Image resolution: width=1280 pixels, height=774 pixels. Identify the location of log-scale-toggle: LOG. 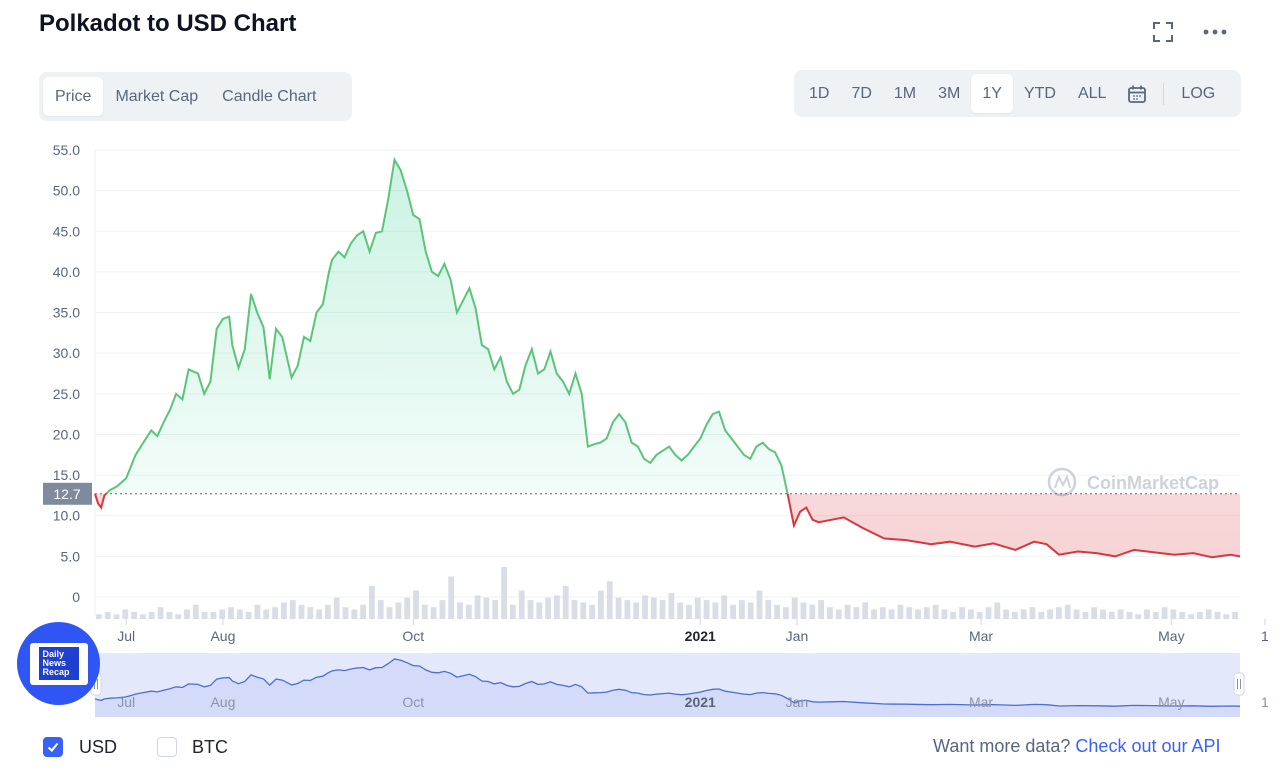
(1198, 93).